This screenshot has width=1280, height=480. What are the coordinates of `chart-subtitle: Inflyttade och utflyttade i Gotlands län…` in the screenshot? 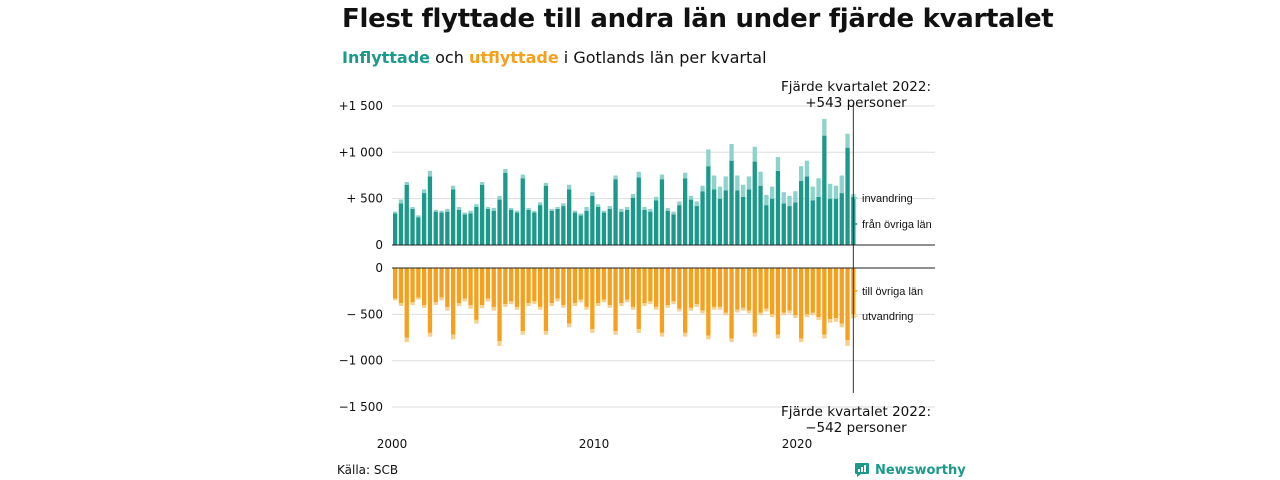 It's located at (554, 57).